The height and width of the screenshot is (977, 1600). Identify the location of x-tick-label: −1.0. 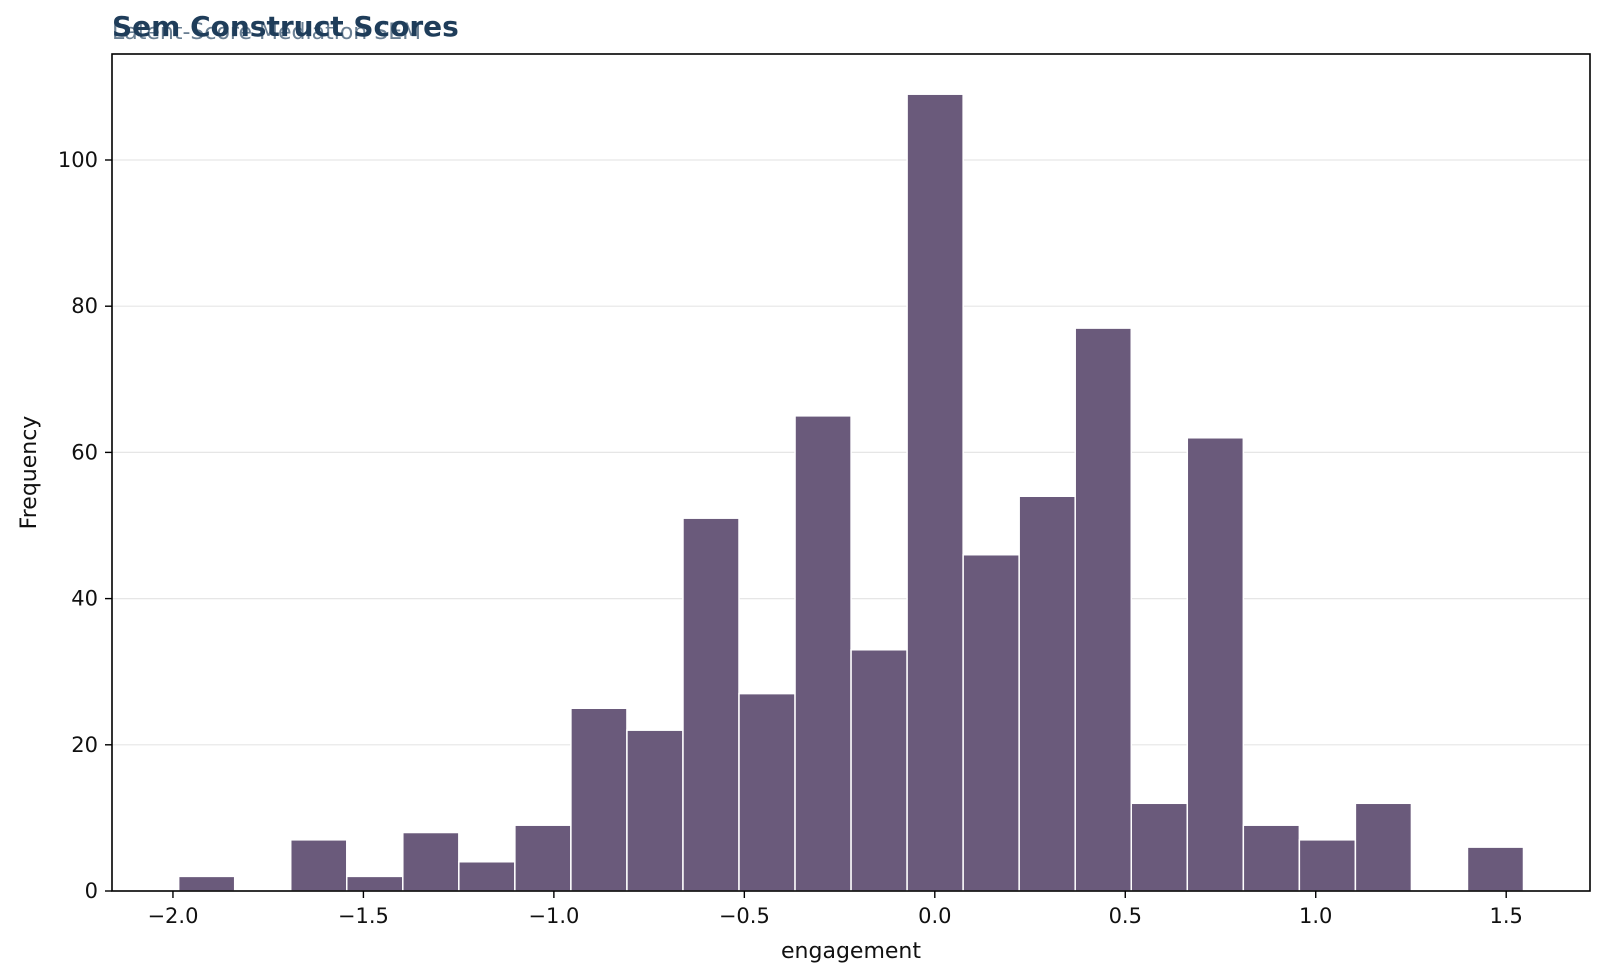
(553, 916).